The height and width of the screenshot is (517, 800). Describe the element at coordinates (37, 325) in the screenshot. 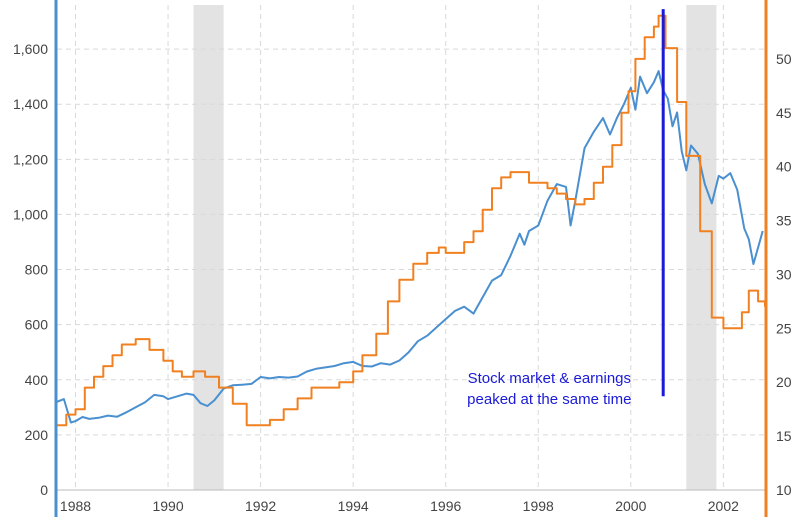

I see `y-left-tick-label: 600` at that location.